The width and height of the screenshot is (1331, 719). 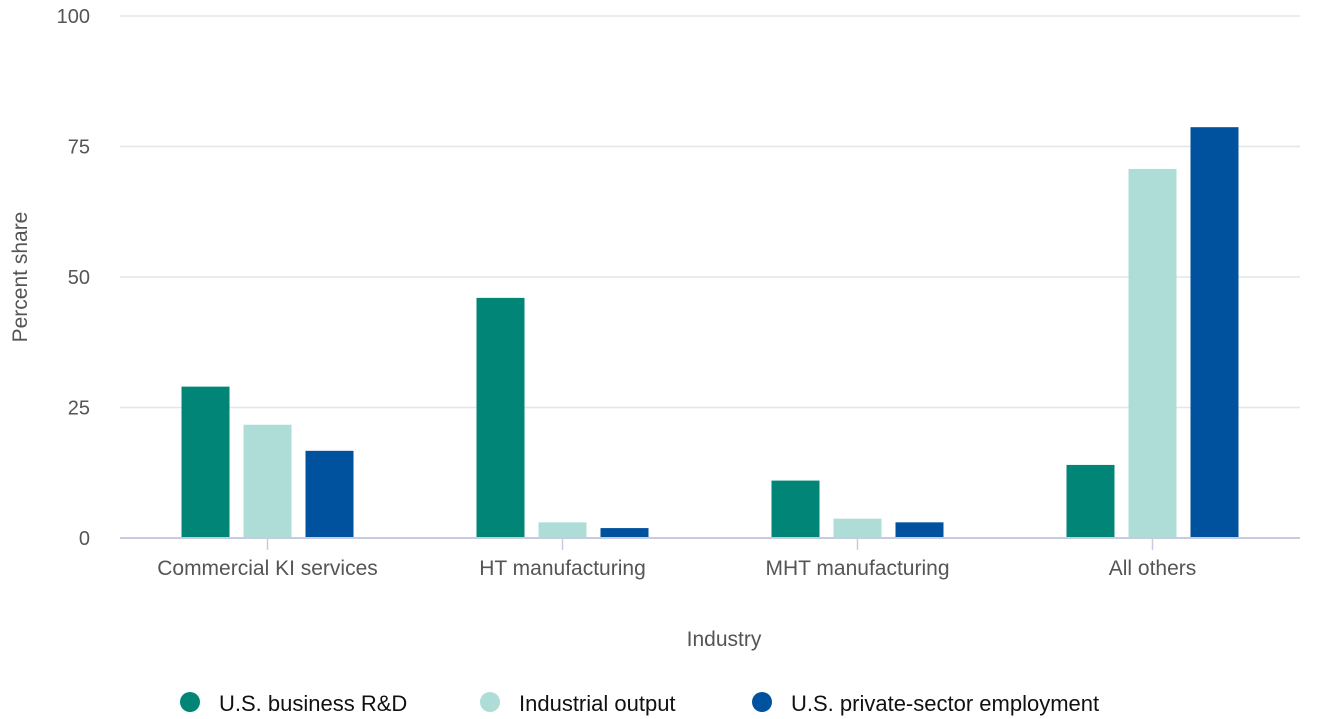 I want to click on y-tick-label: 50, so click(x=79, y=278).